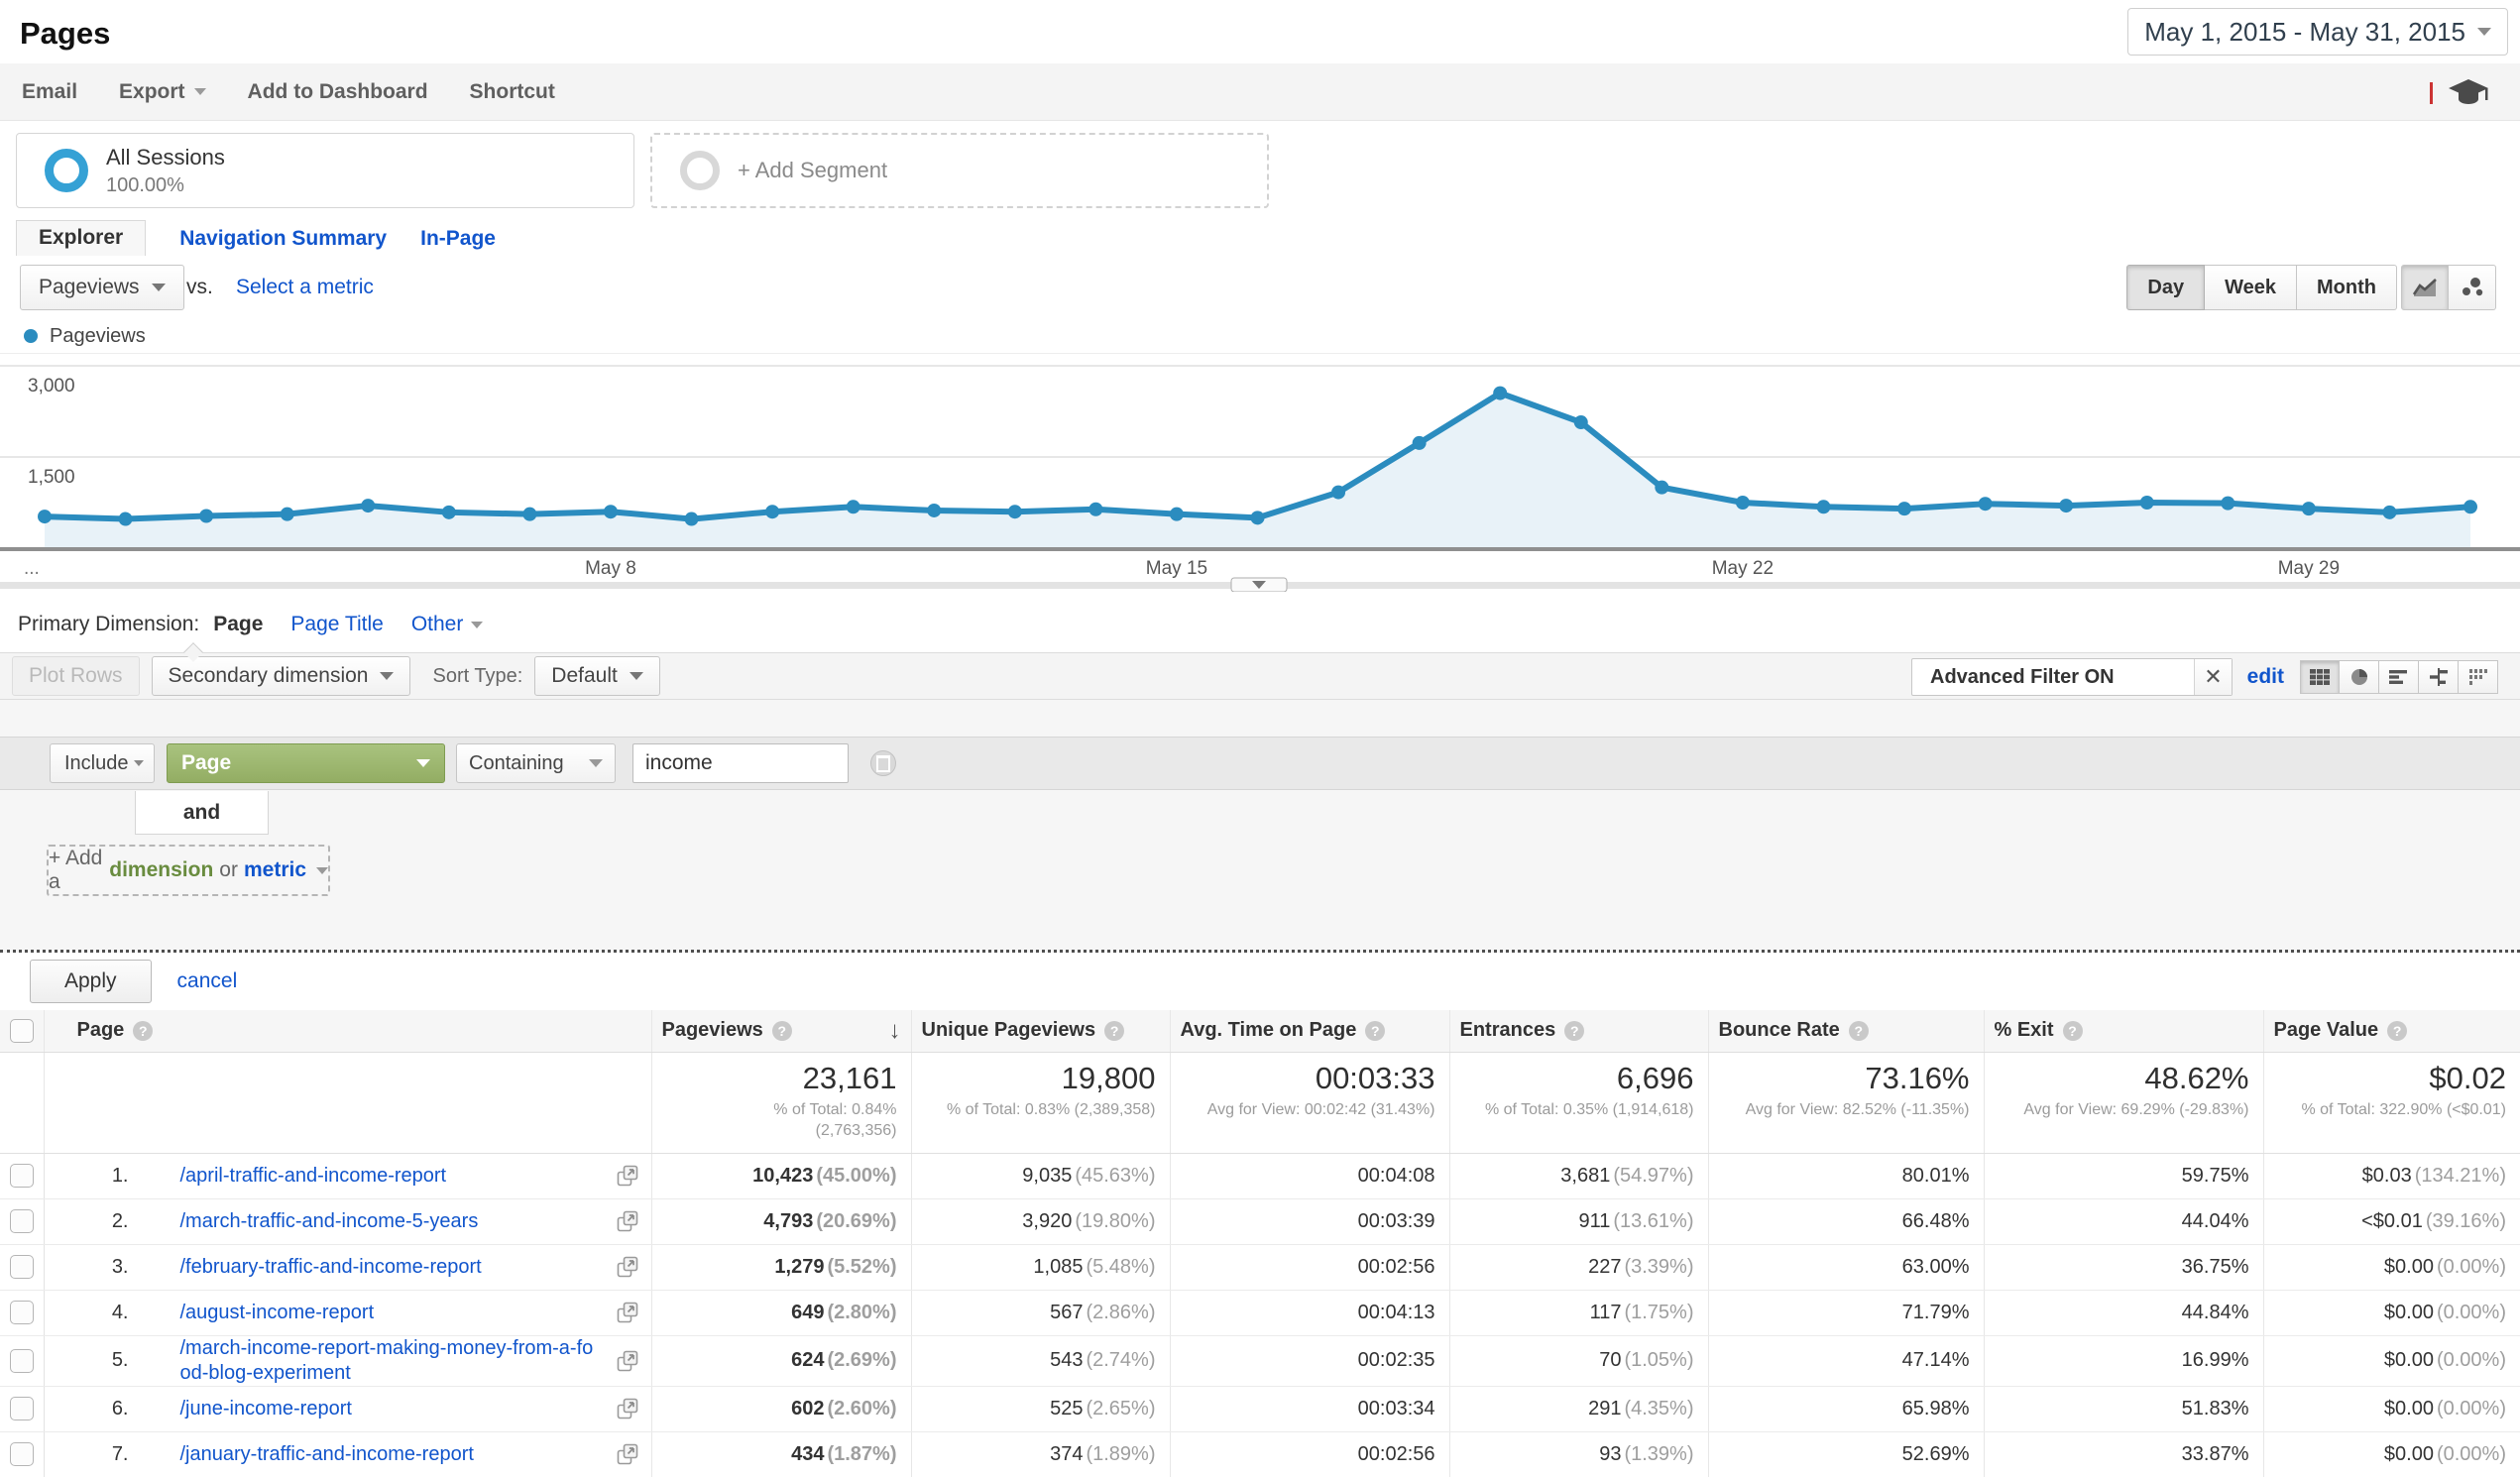 Image resolution: width=2520 pixels, height=1477 pixels. I want to click on line-chart-icon, so click(2425, 288).